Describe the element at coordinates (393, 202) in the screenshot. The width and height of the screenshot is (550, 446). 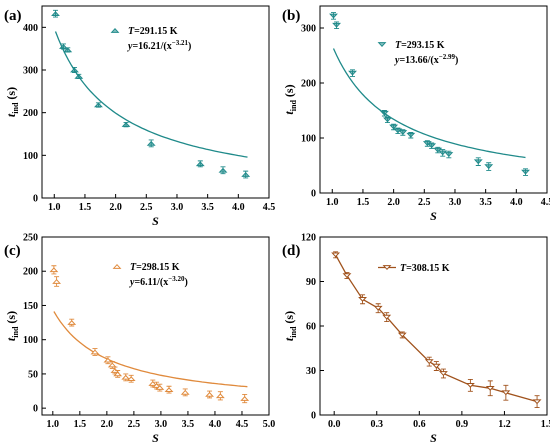
I see `x-tick-label: 2.0` at that location.